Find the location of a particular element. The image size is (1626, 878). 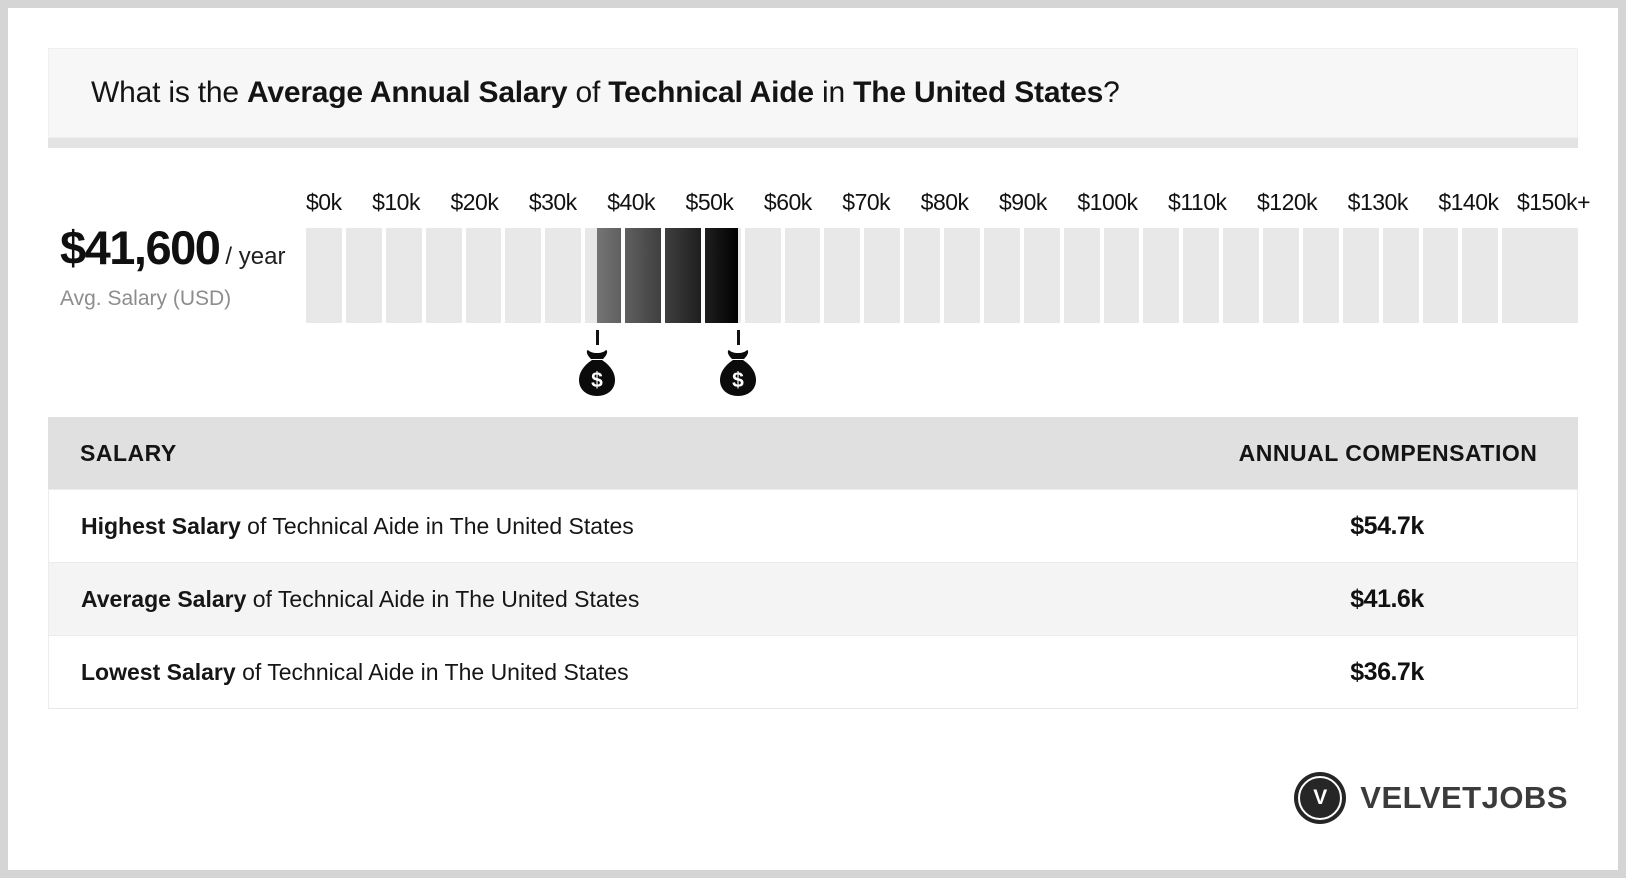

annual-compensation-value: $54.7k is located at coordinates (1387, 525).